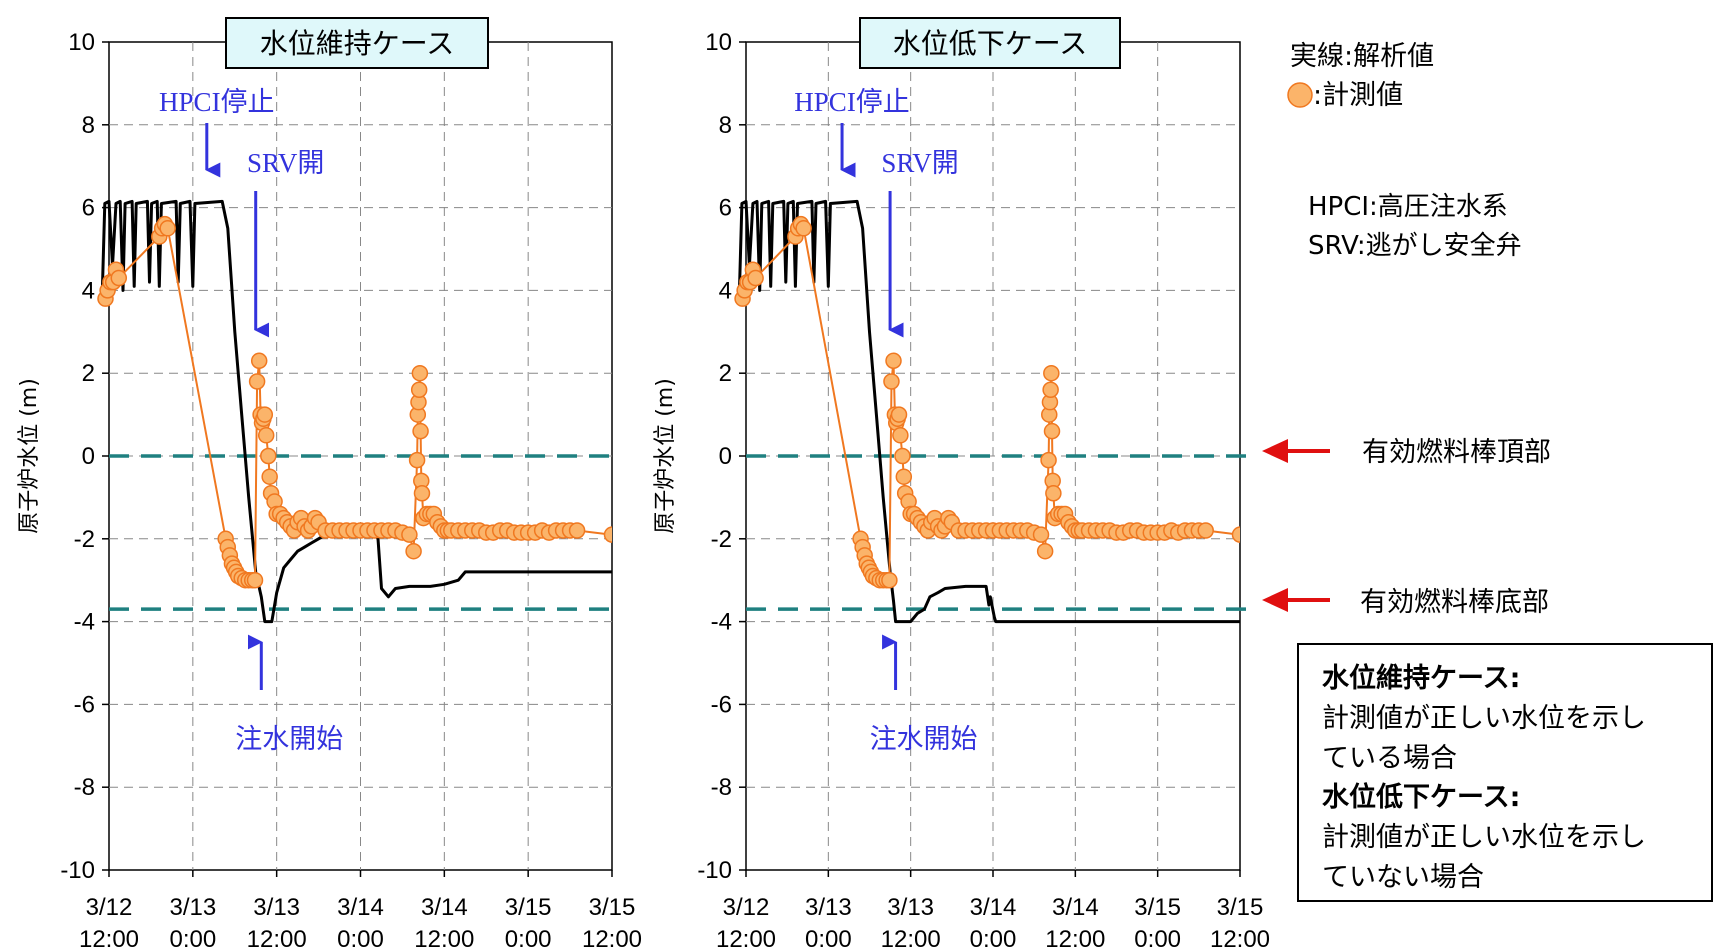 Image resolution: width=1716 pixels, height=952 pixels. Describe the element at coordinates (1358, 95) in the screenshot. I see `legend-measured: :計測値` at that location.